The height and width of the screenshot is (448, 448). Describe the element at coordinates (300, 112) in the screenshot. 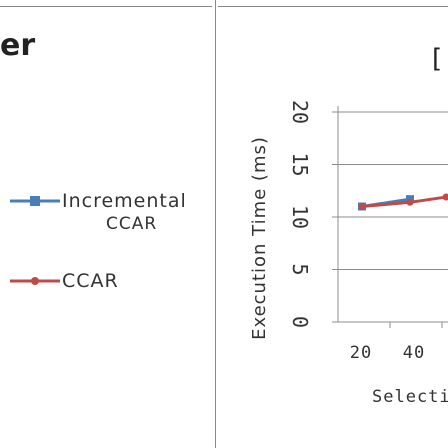

I see `y-tick-label-4: 20` at that location.